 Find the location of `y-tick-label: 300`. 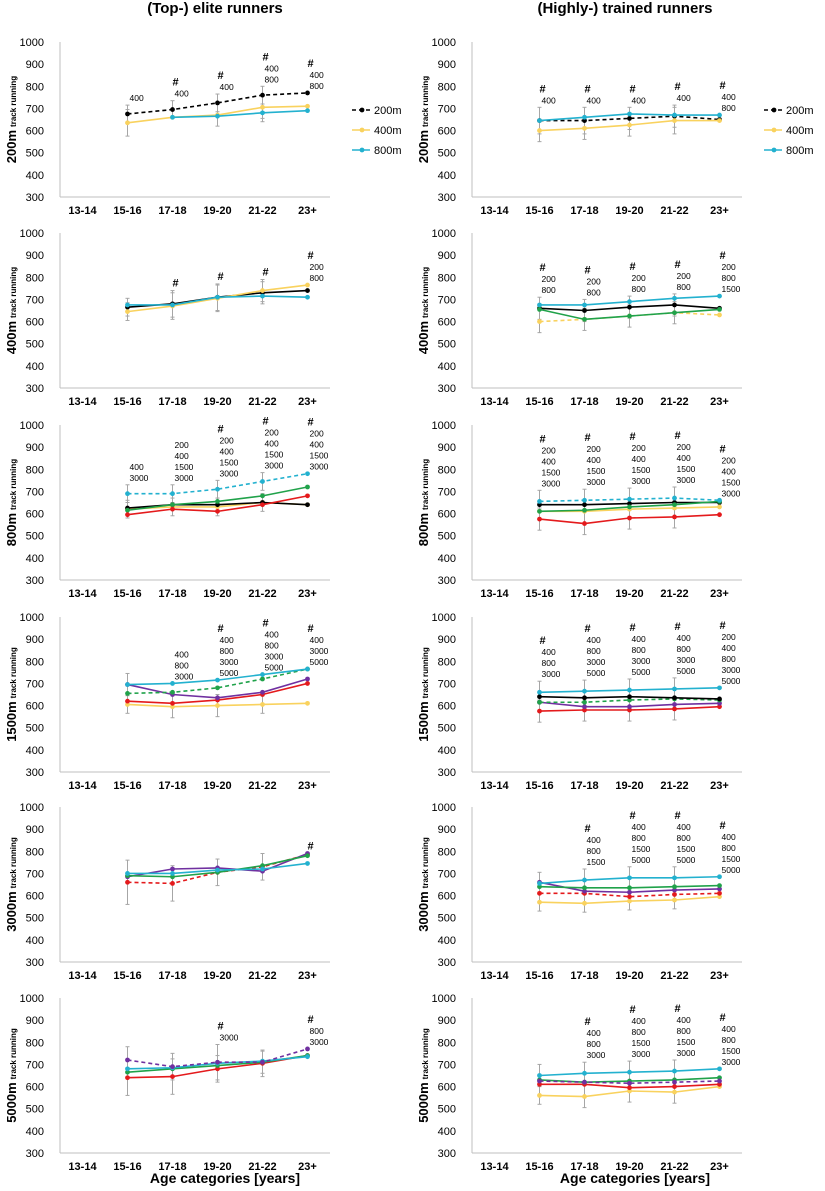

y-tick-label: 300 is located at coordinates (447, 1154).